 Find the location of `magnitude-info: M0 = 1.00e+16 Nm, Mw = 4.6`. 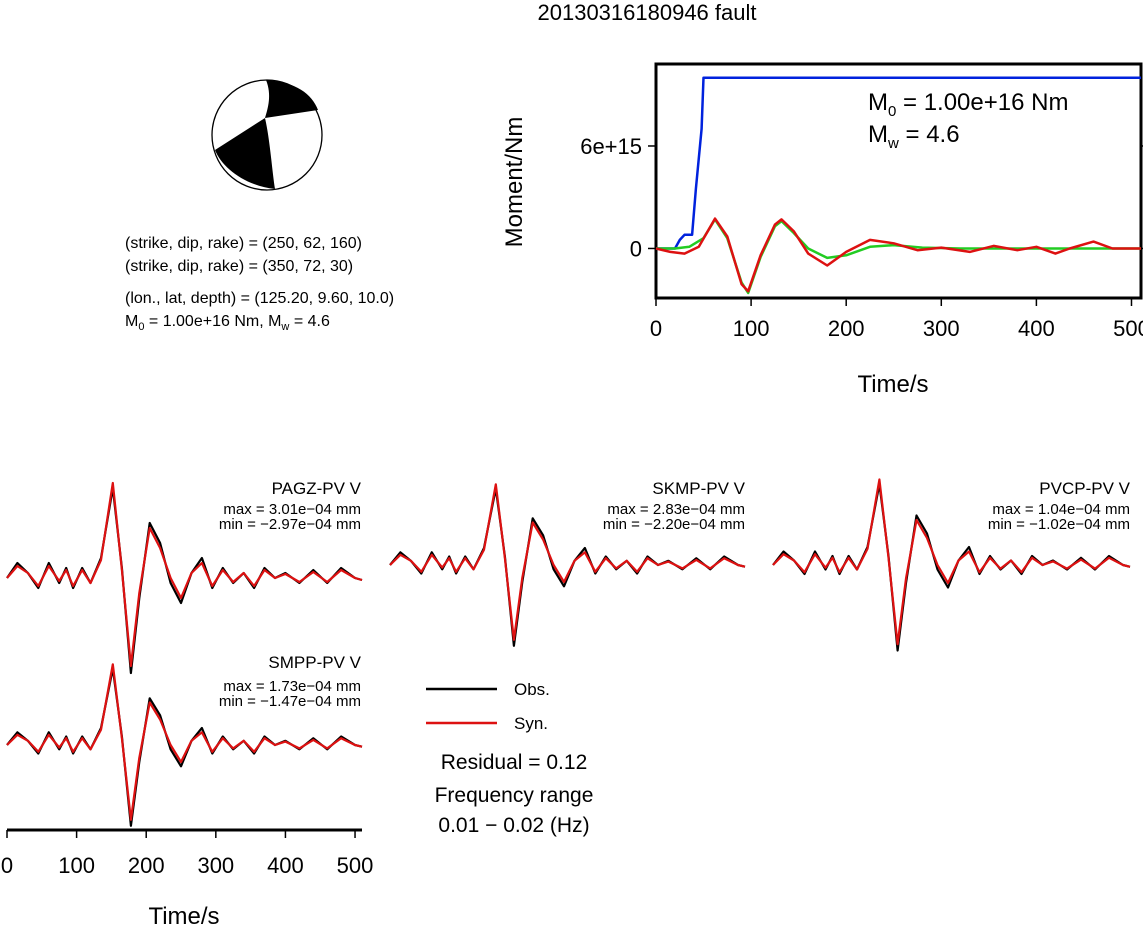

magnitude-info: M0 = 1.00e+16 Nm, Mw = 4.6 is located at coordinates (227, 323).